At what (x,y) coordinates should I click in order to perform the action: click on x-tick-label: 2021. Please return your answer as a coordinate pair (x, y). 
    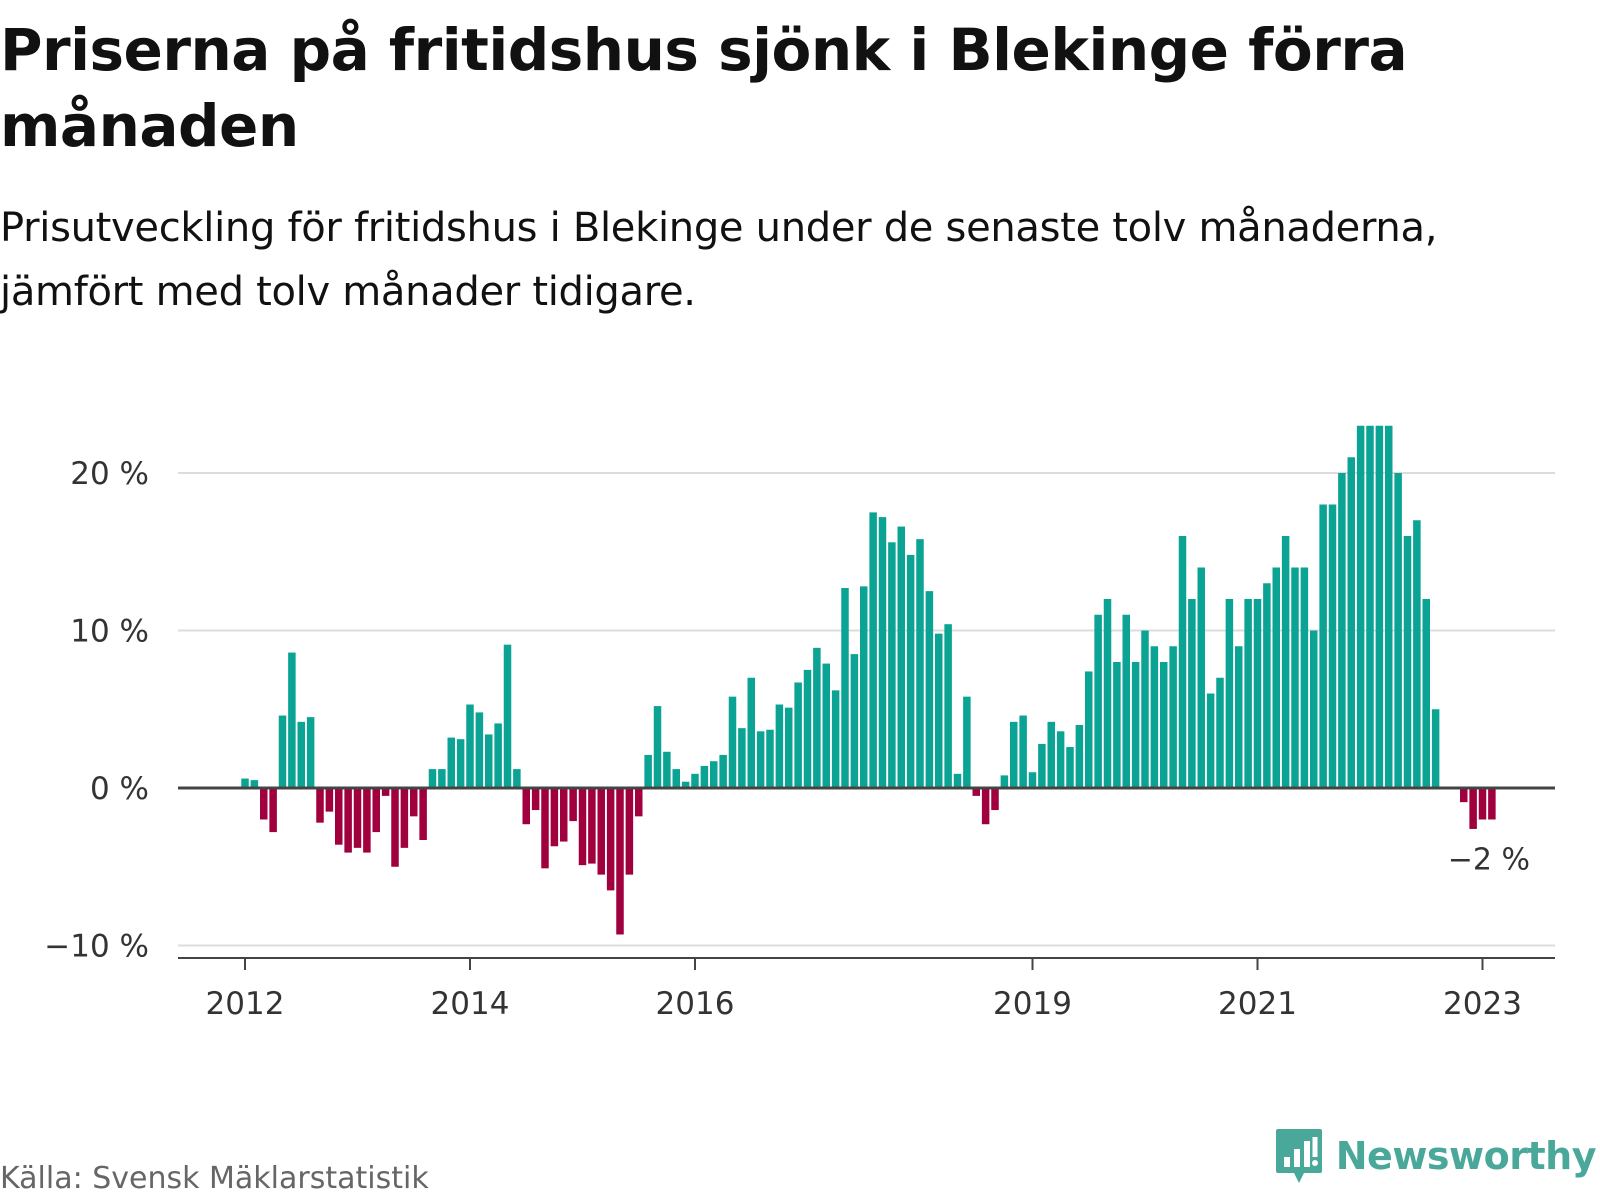
    Looking at the image, I should click on (1257, 1004).